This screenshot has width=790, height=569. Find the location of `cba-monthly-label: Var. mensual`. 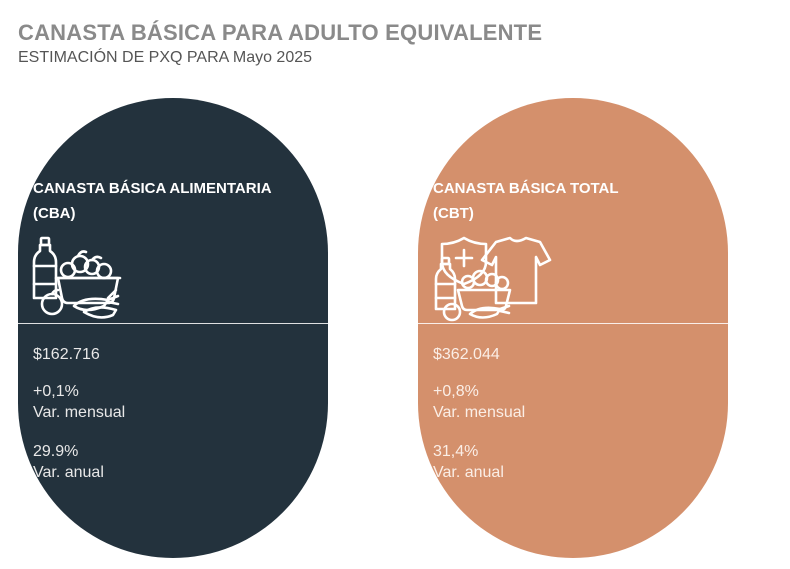

cba-monthly-label: Var. mensual is located at coordinates (79, 413).